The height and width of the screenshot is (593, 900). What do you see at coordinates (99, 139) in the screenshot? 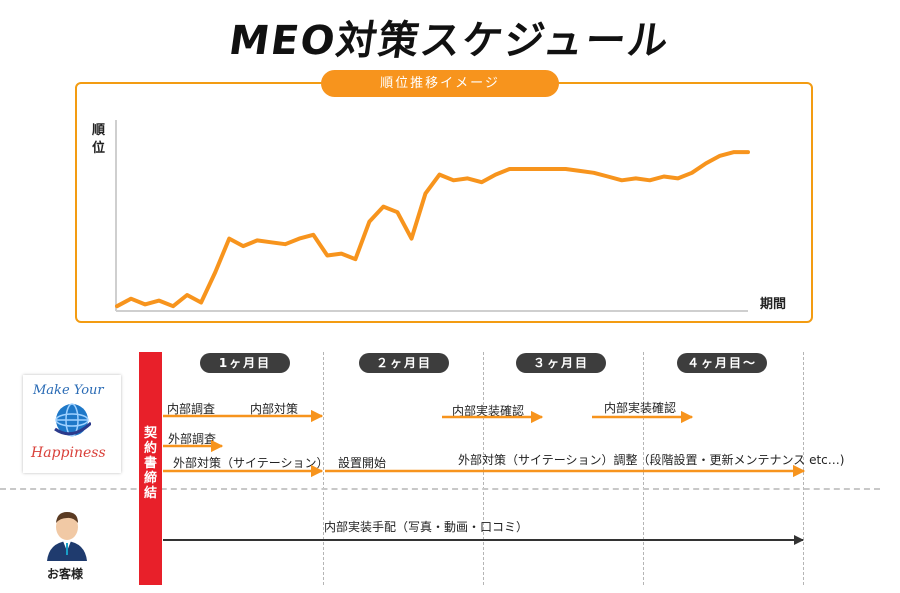
I see `y-axis-label: 順位` at bounding box center [99, 139].